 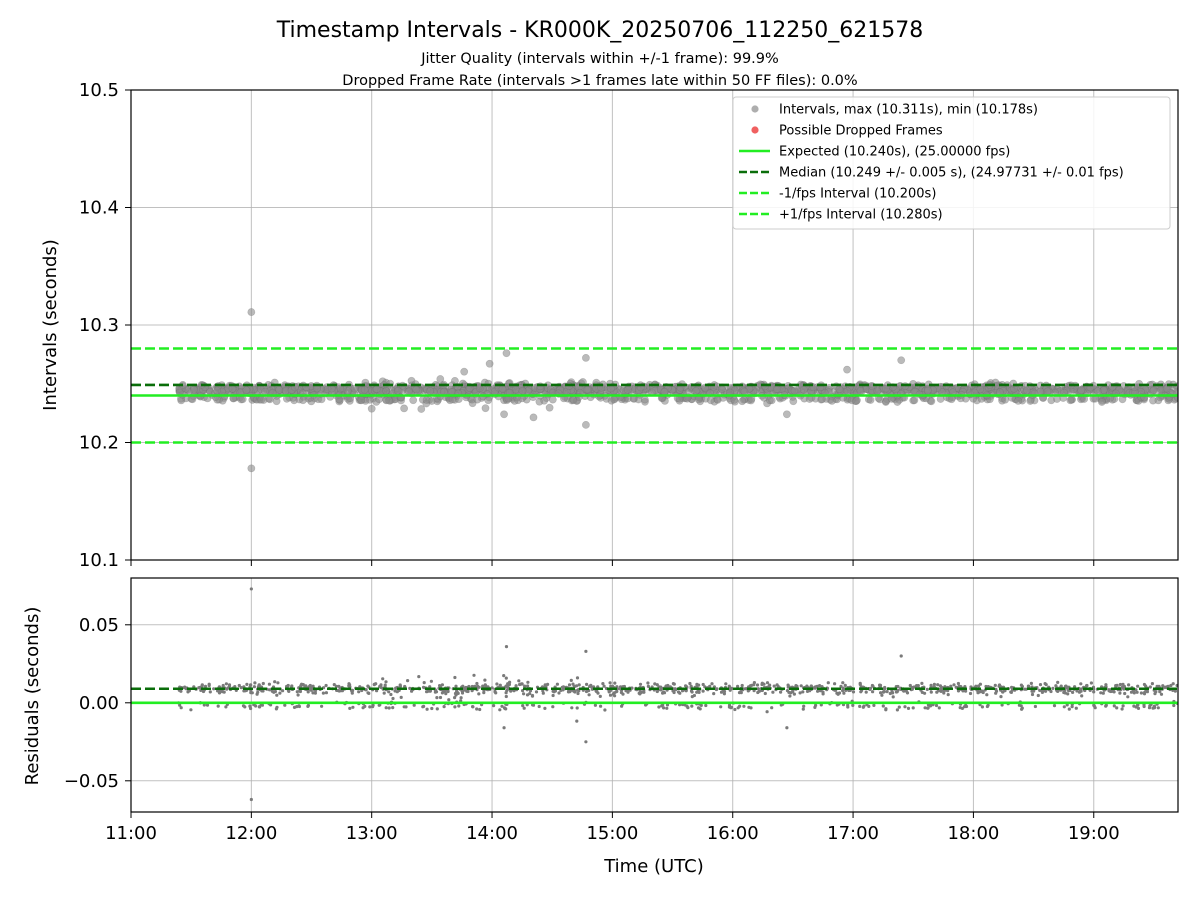 I want to click on legend-label: +1/fps Interval (10.280s), so click(x=861, y=215).